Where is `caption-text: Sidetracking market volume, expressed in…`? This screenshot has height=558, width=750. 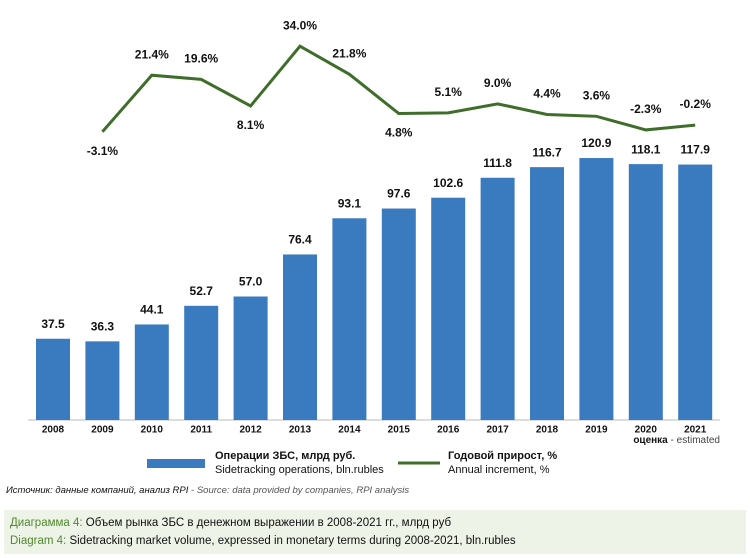 caption-text: Sidetracking market volume, expressed in… is located at coordinates (291, 541).